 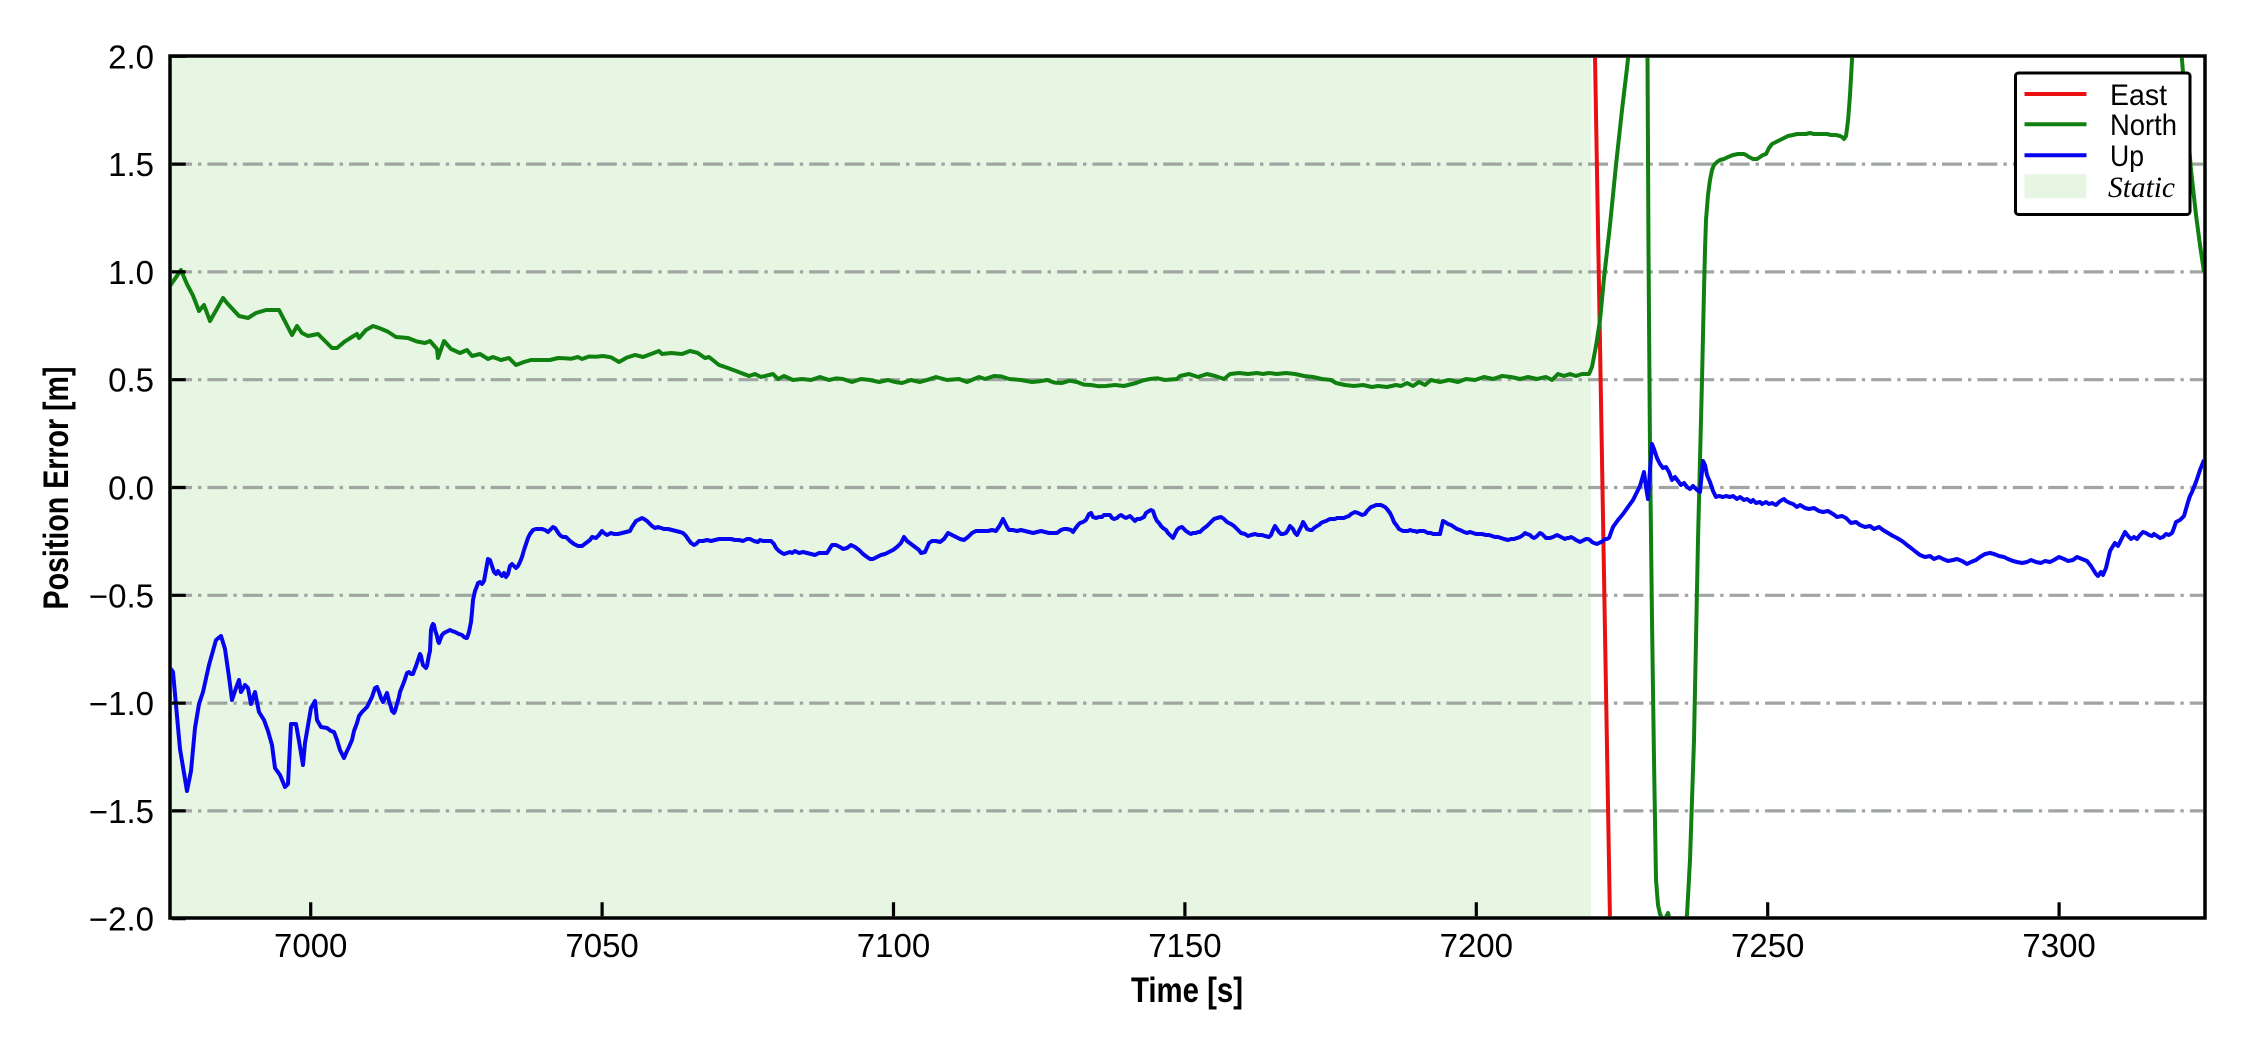 I want to click on svg-text: −1.5, so click(x=121, y=811).